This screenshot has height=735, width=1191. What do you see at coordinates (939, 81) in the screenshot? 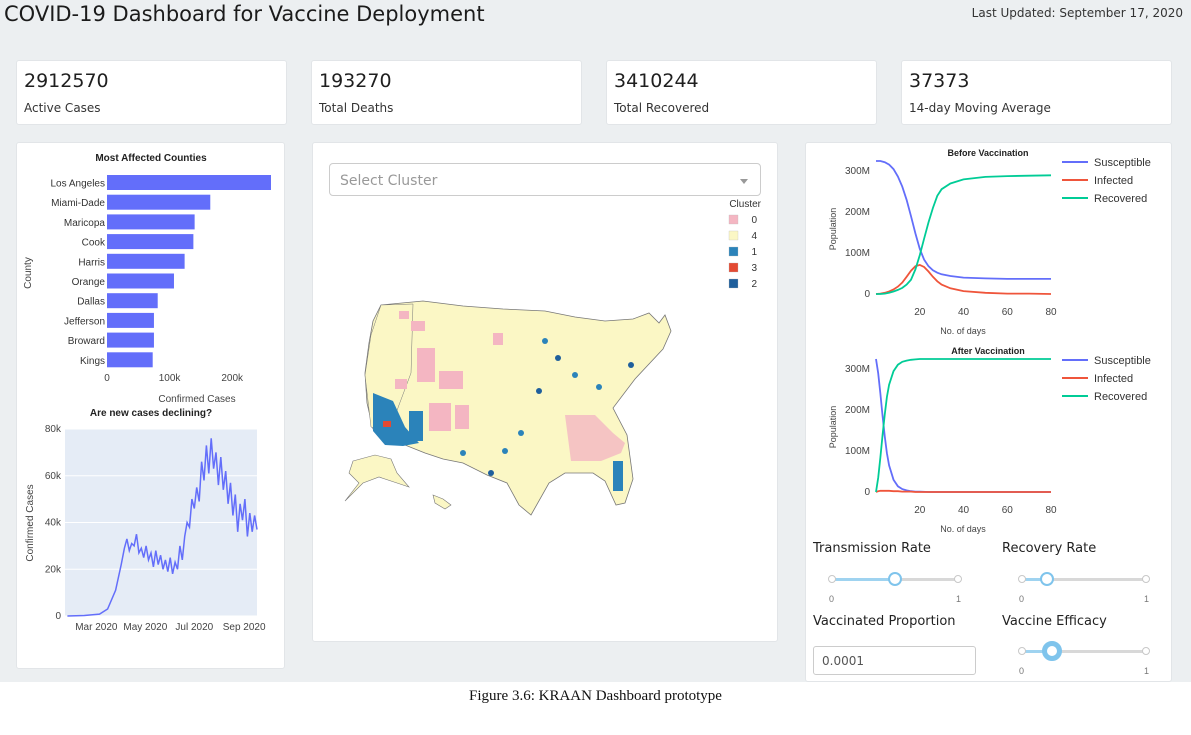
I see `kpi-value: 37373` at bounding box center [939, 81].